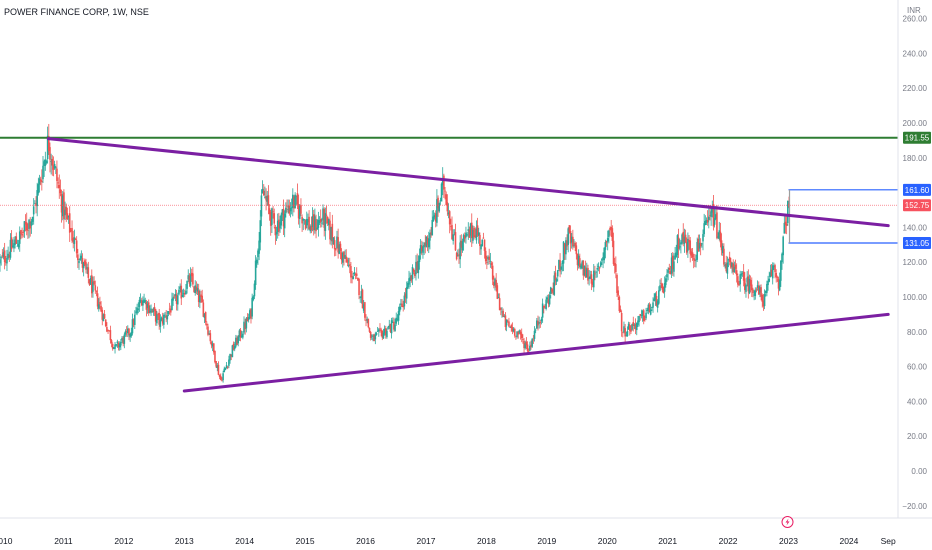  I want to click on y-tick-label: 0.00, so click(919, 471).